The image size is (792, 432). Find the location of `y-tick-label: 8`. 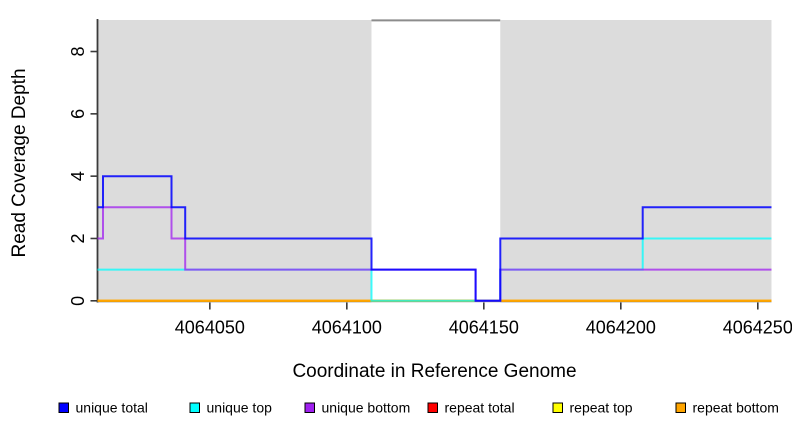

y-tick-label: 8 is located at coordinates (78, 52).